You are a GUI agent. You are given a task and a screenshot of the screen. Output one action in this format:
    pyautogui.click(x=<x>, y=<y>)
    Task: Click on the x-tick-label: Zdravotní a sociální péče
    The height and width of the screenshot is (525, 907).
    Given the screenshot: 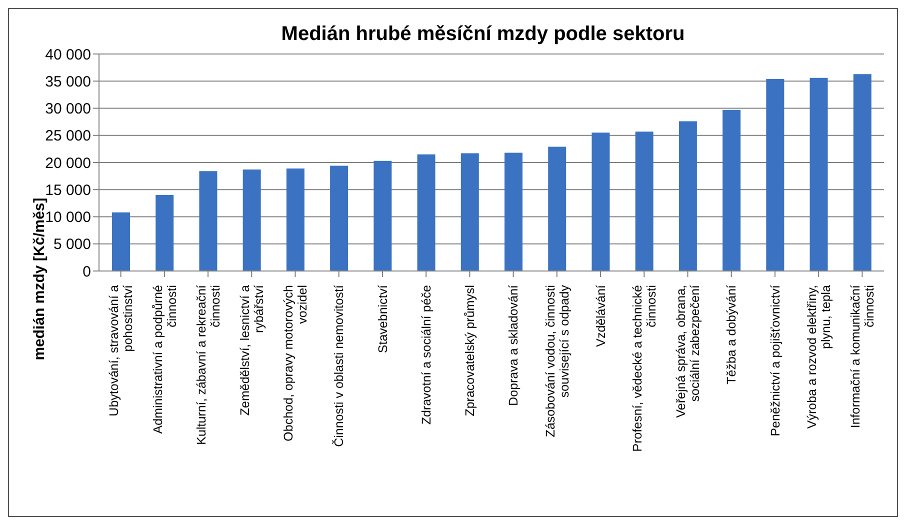 What is the action you would take?
    pyautogui.click(x=426, y=354)
    